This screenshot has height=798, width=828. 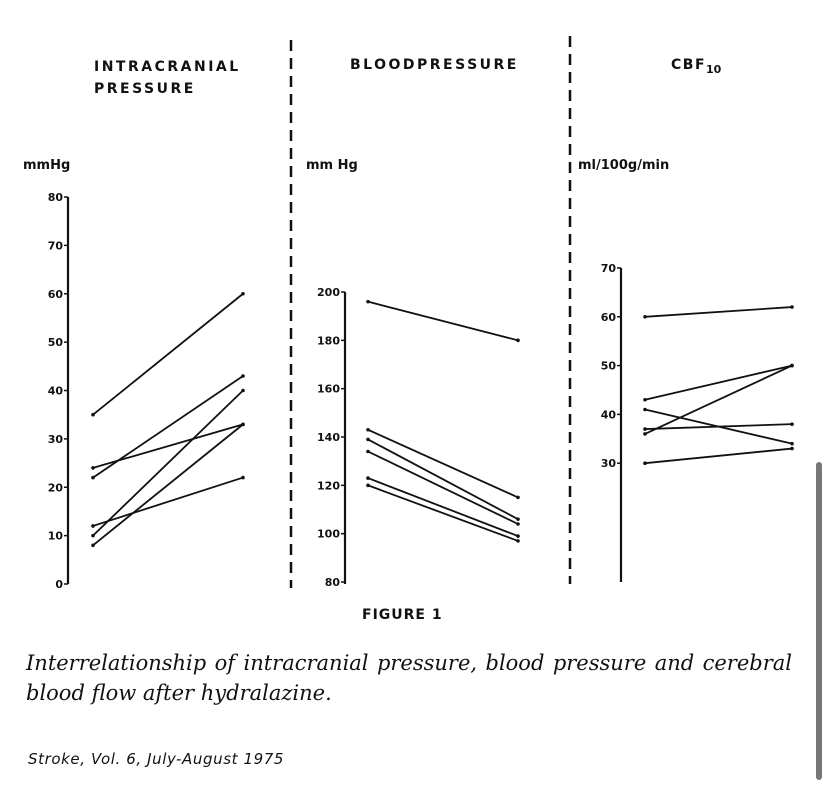 I want to click on panel-title-line: BLOODPRESSURE, so click(x=434, y=65).